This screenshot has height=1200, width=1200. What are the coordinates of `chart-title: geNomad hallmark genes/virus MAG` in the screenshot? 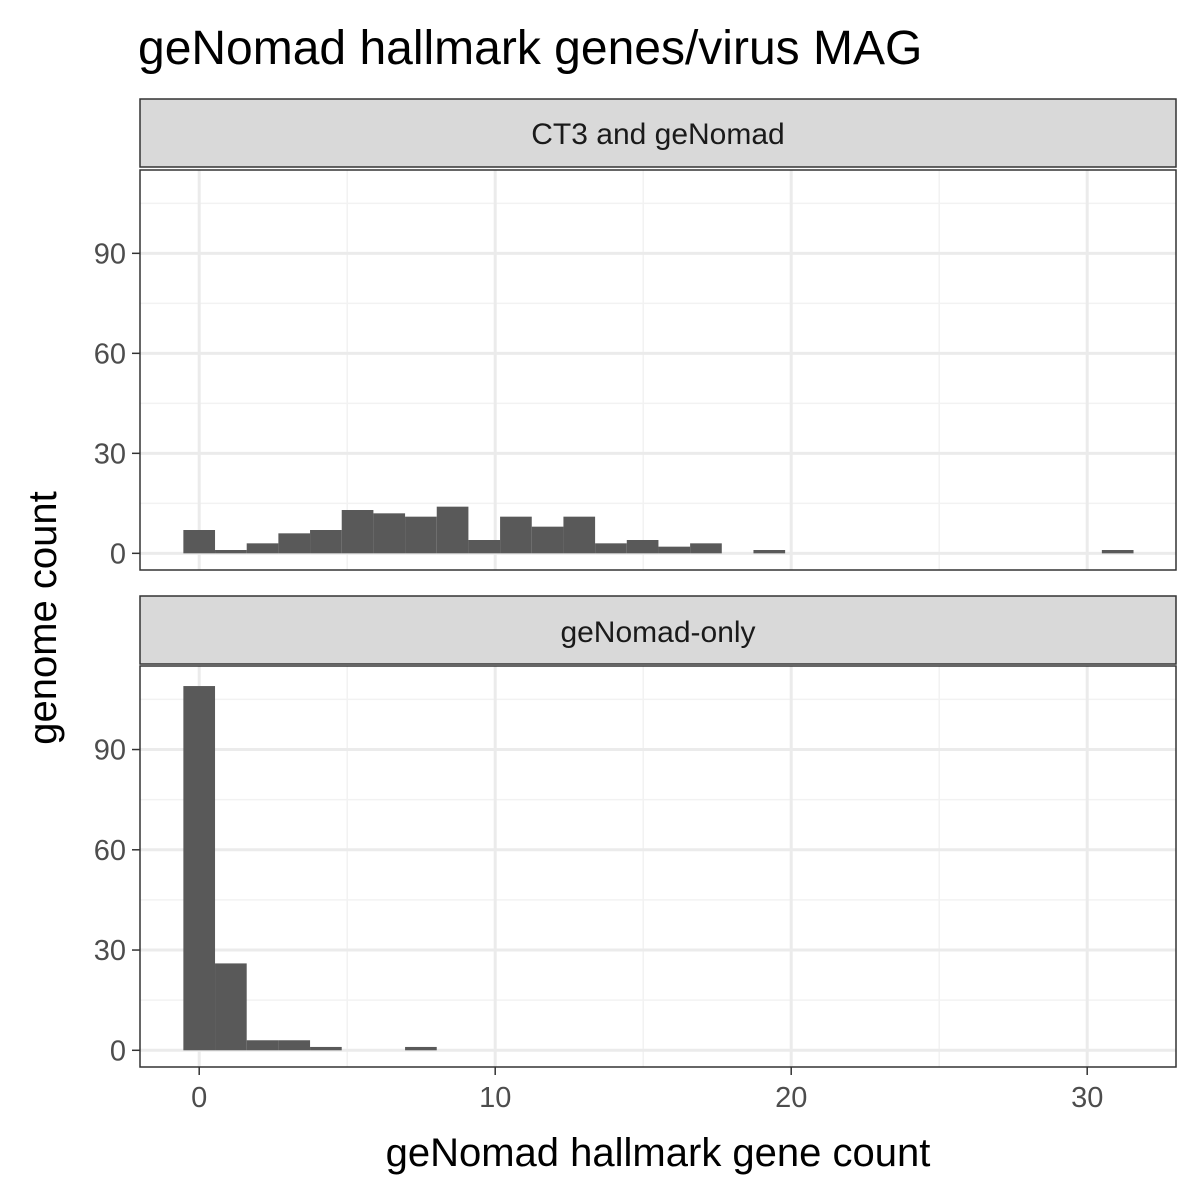 It's located at (530, 48).